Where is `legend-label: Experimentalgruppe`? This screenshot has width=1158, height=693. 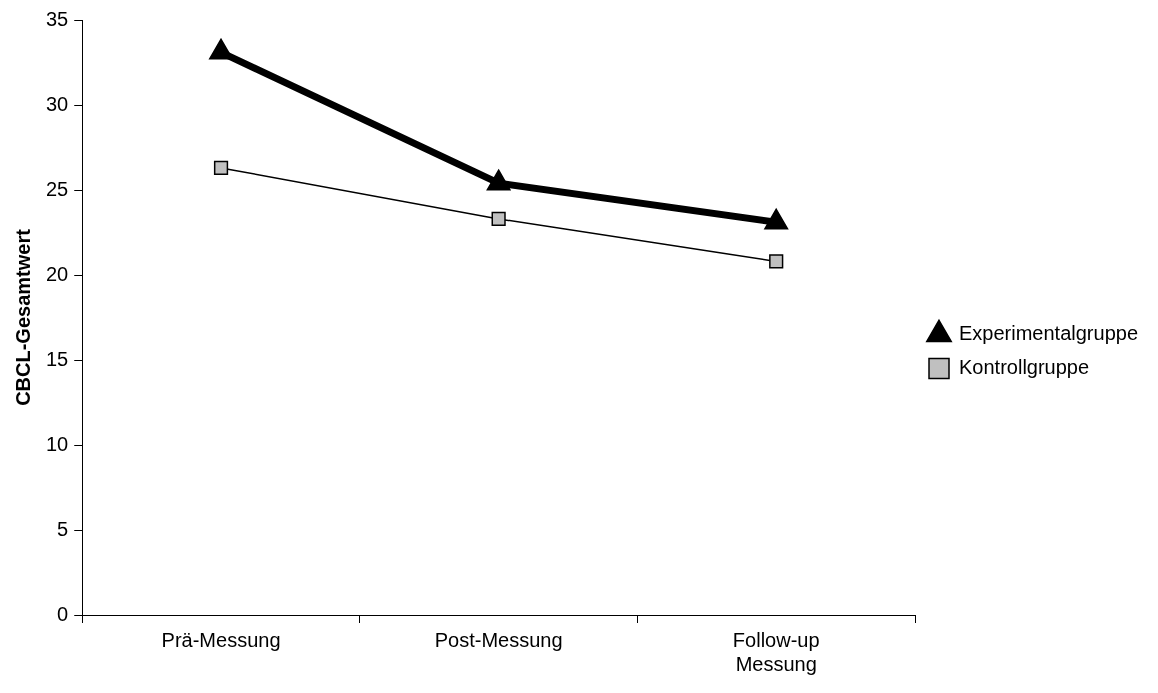
legend-label: Experimentalgruppe is located at coordinates (1049, 333).